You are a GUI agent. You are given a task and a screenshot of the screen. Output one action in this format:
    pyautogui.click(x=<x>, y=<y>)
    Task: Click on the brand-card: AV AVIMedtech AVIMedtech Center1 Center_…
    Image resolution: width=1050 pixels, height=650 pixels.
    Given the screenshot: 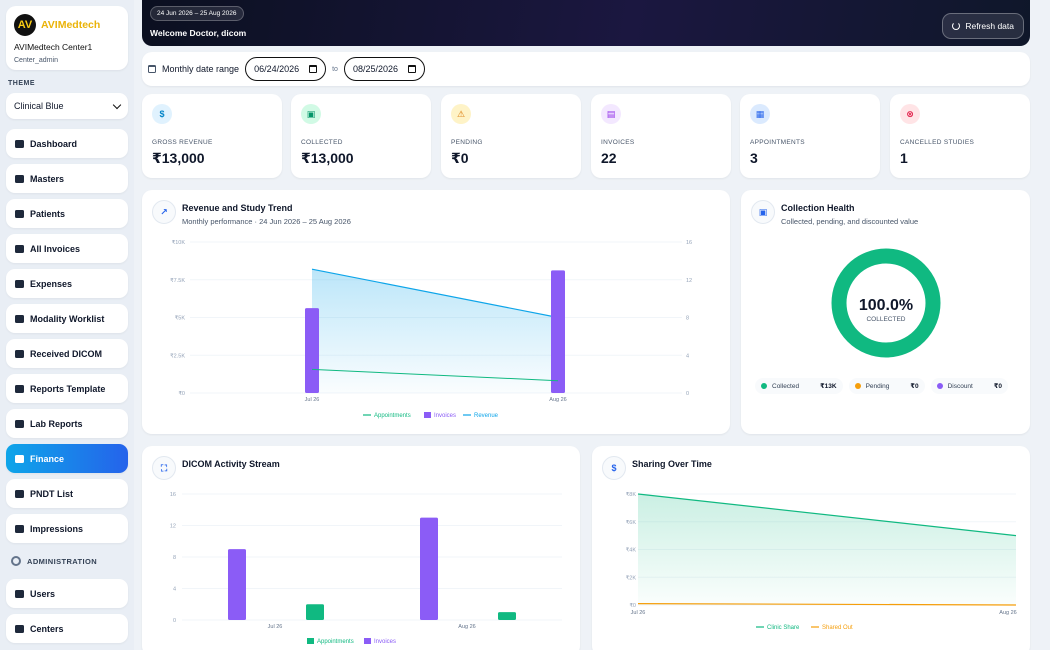 What is the action you would take?
    pyautogui.click(x=67, y=38)
    